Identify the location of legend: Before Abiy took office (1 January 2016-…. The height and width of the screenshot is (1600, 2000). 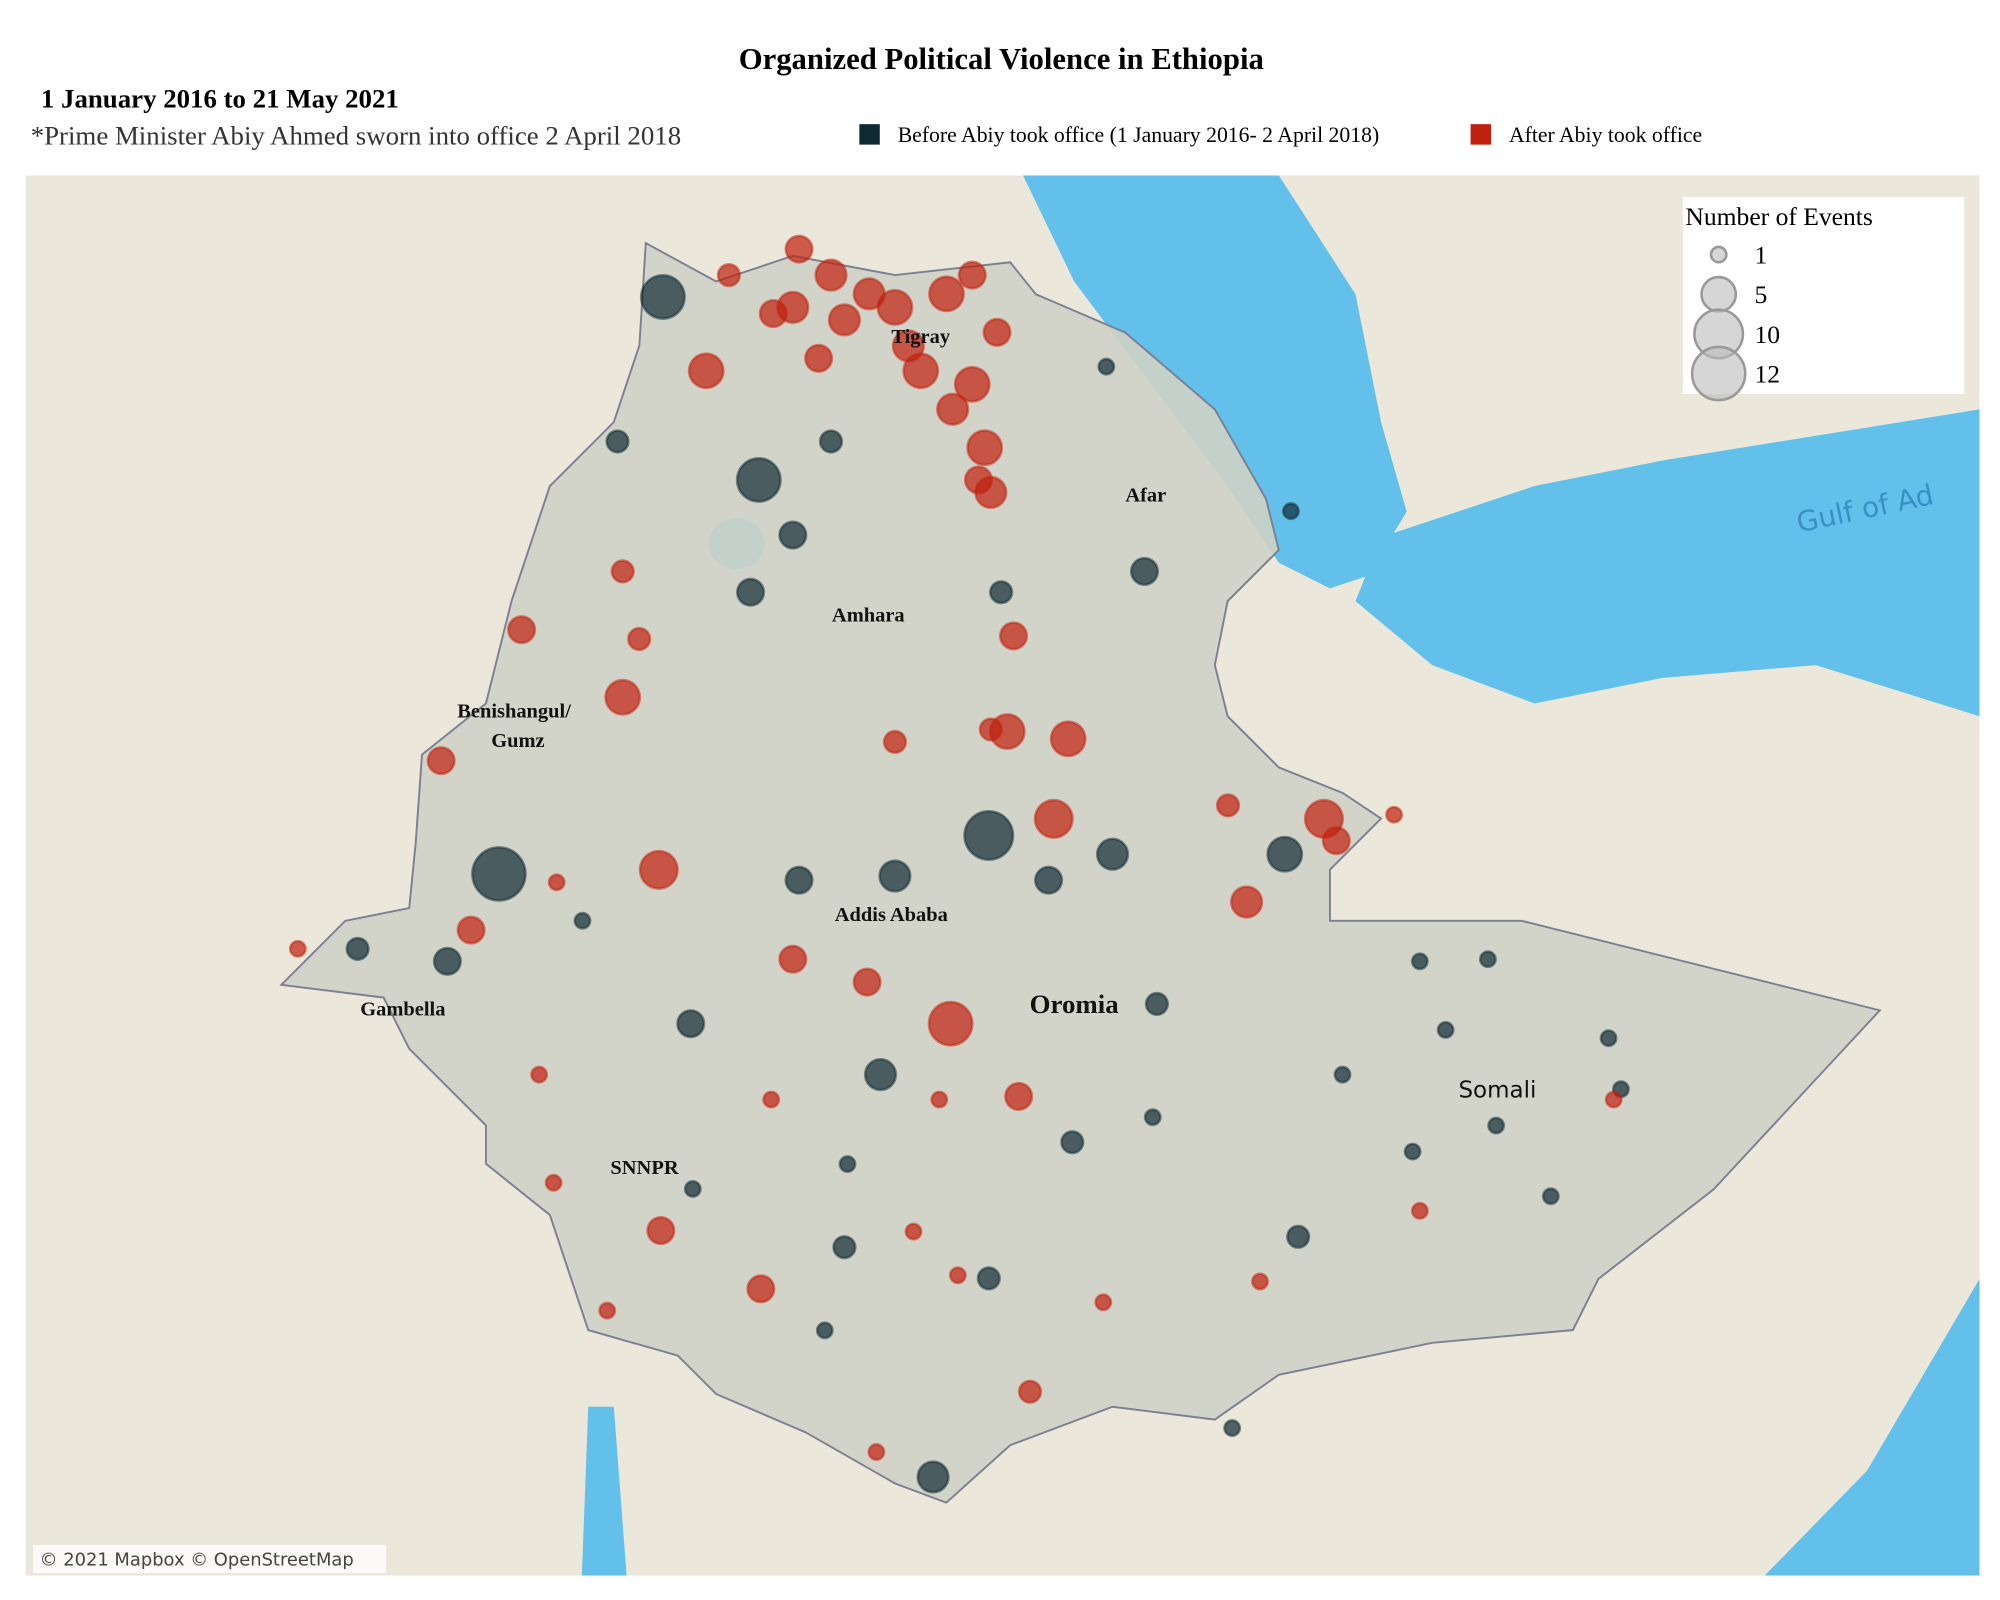
(1280, 135).